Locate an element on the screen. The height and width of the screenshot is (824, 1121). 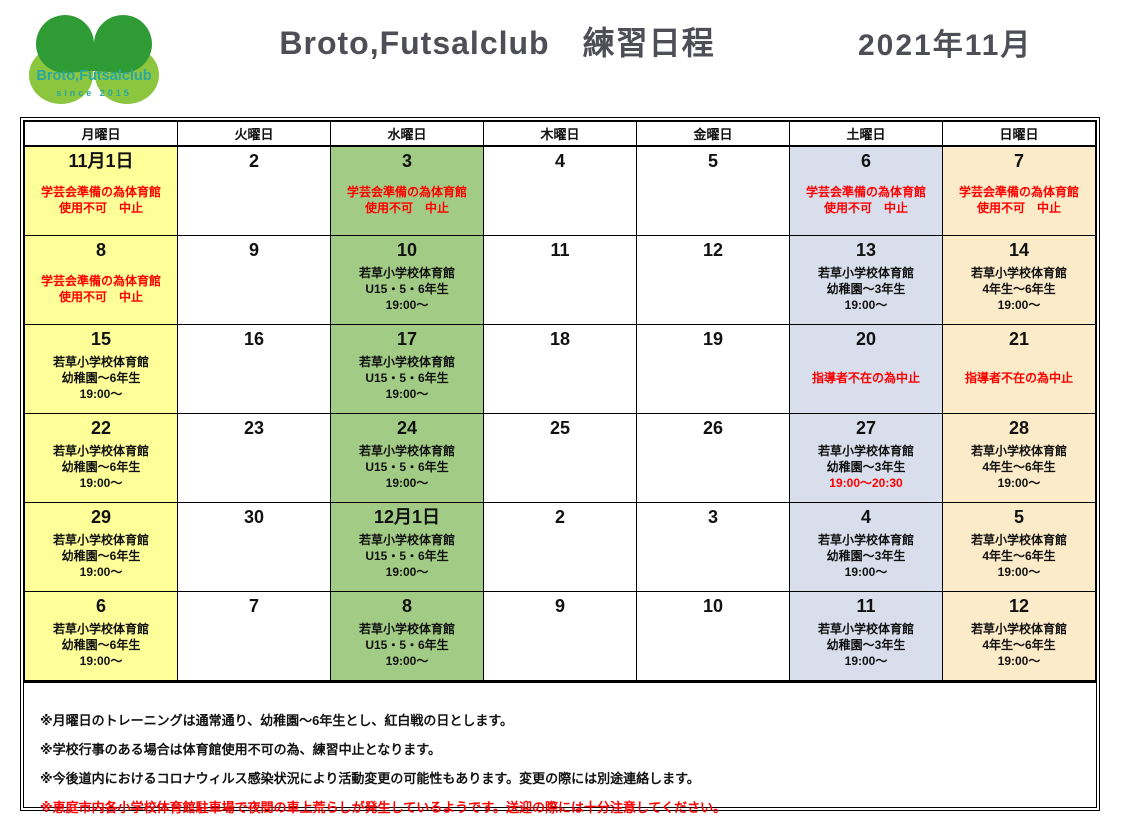
cell-date: 12月1日 is located at coordinates (407, 516).